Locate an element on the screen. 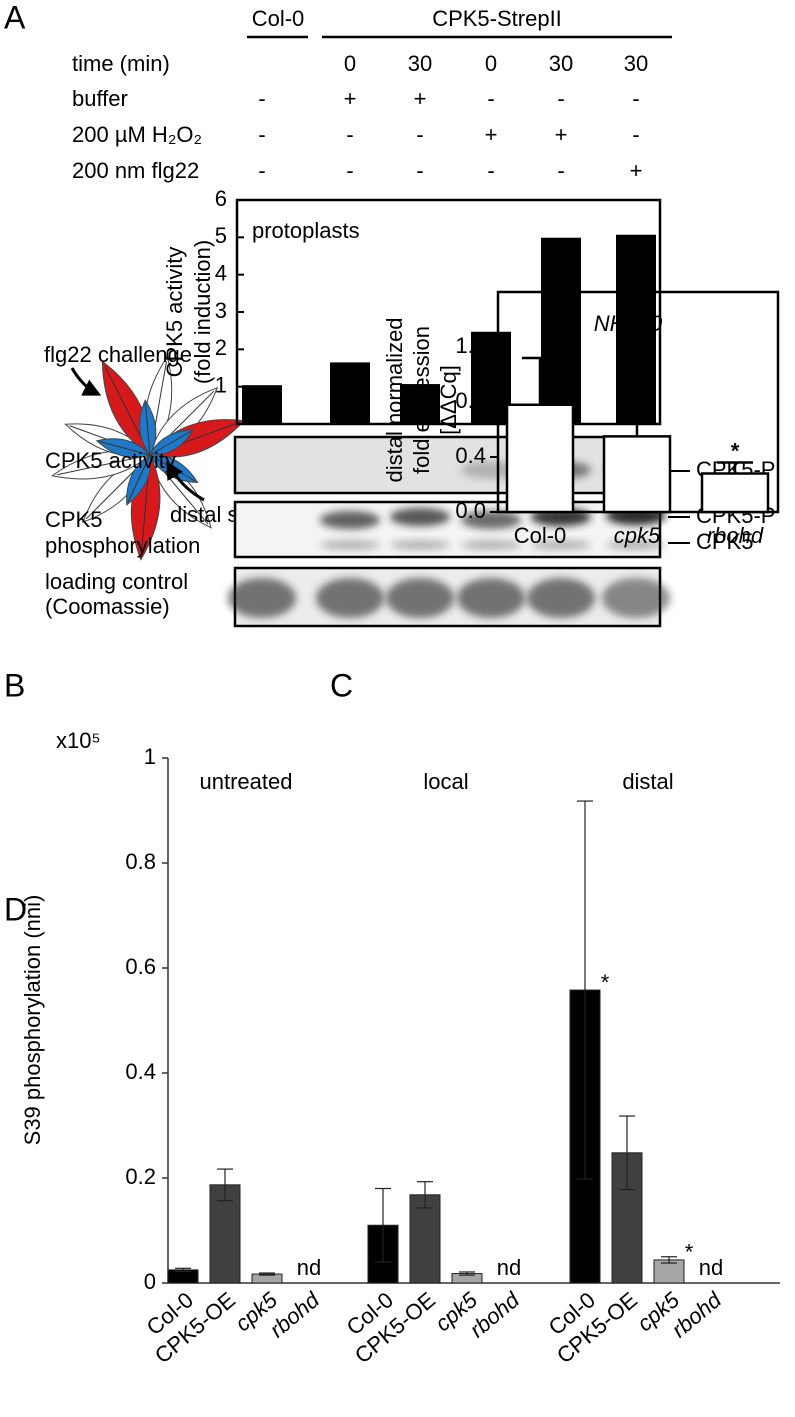  blot-label: CPK5 activity is located at coordinates (110, 460).